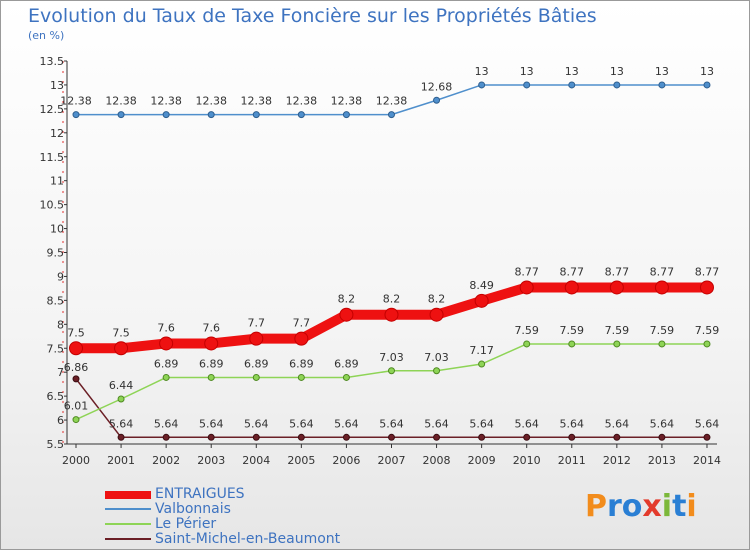  Describe the element at coordinates (301, 460) in the screenshot. I see `x-tick-label: 2005` at that location.